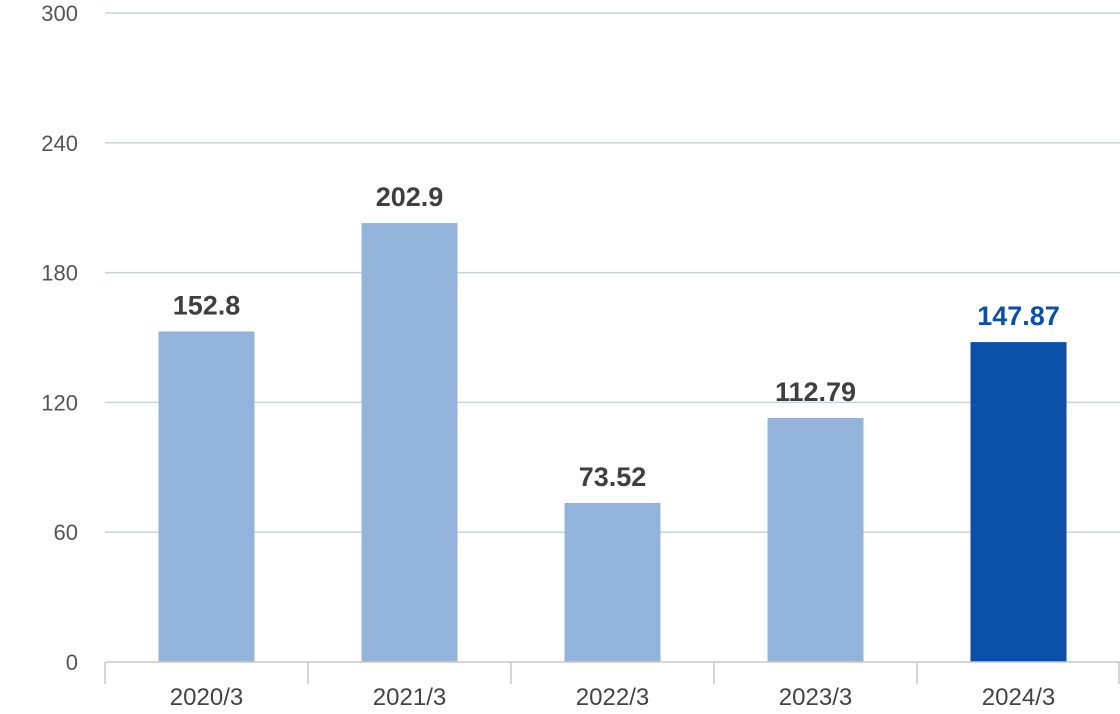 Image resolution: width=1120 pixels, height=714 pixels. Describe the element at coordinates (59, 402) in the screenshot. I see `y-tick-label: 120` at that location.